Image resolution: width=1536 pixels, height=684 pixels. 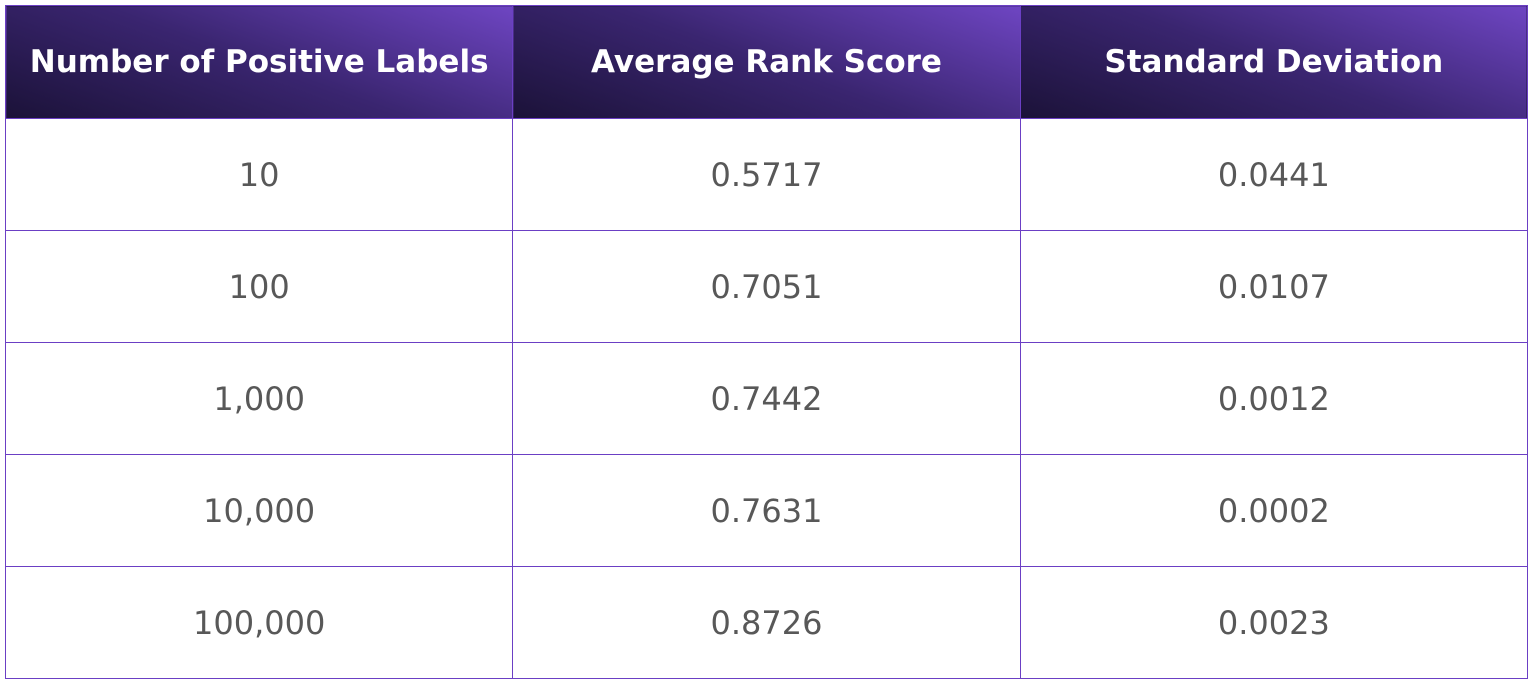 What do you see at coordinates (1274, 398) in the screenshot?
I see `table-cell: 0.0012` at bounding box center [1274, 398].